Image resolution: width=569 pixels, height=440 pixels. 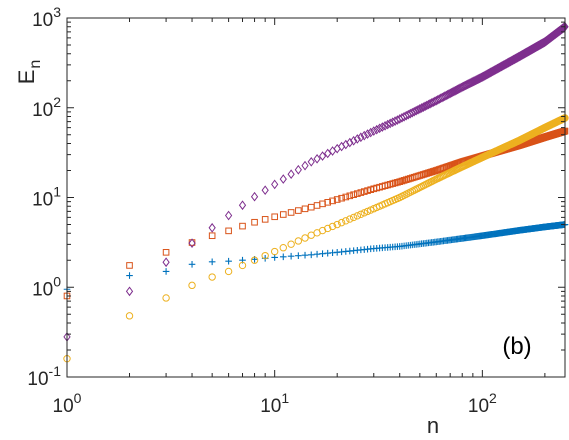 What do you see at coordinates (285, 398) in the screenshot?
I see `x-tick-label-exponent: 1` at bounding box center [285, 398].